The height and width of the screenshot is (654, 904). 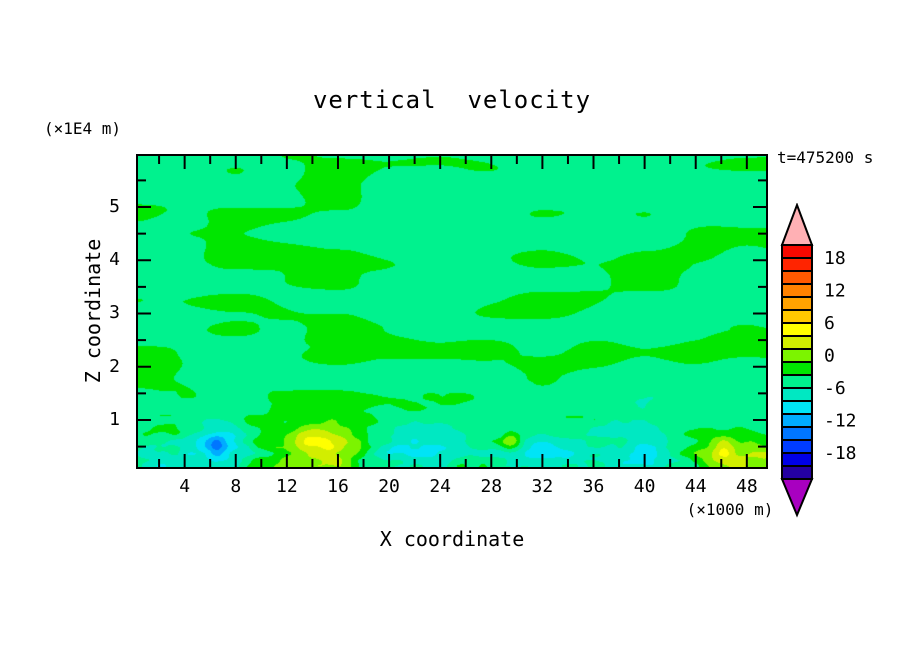 What do you see at coordinates (389, 486) in the screenshot?
I see `x-tick-label: 20` at bounding box center [389, 486].